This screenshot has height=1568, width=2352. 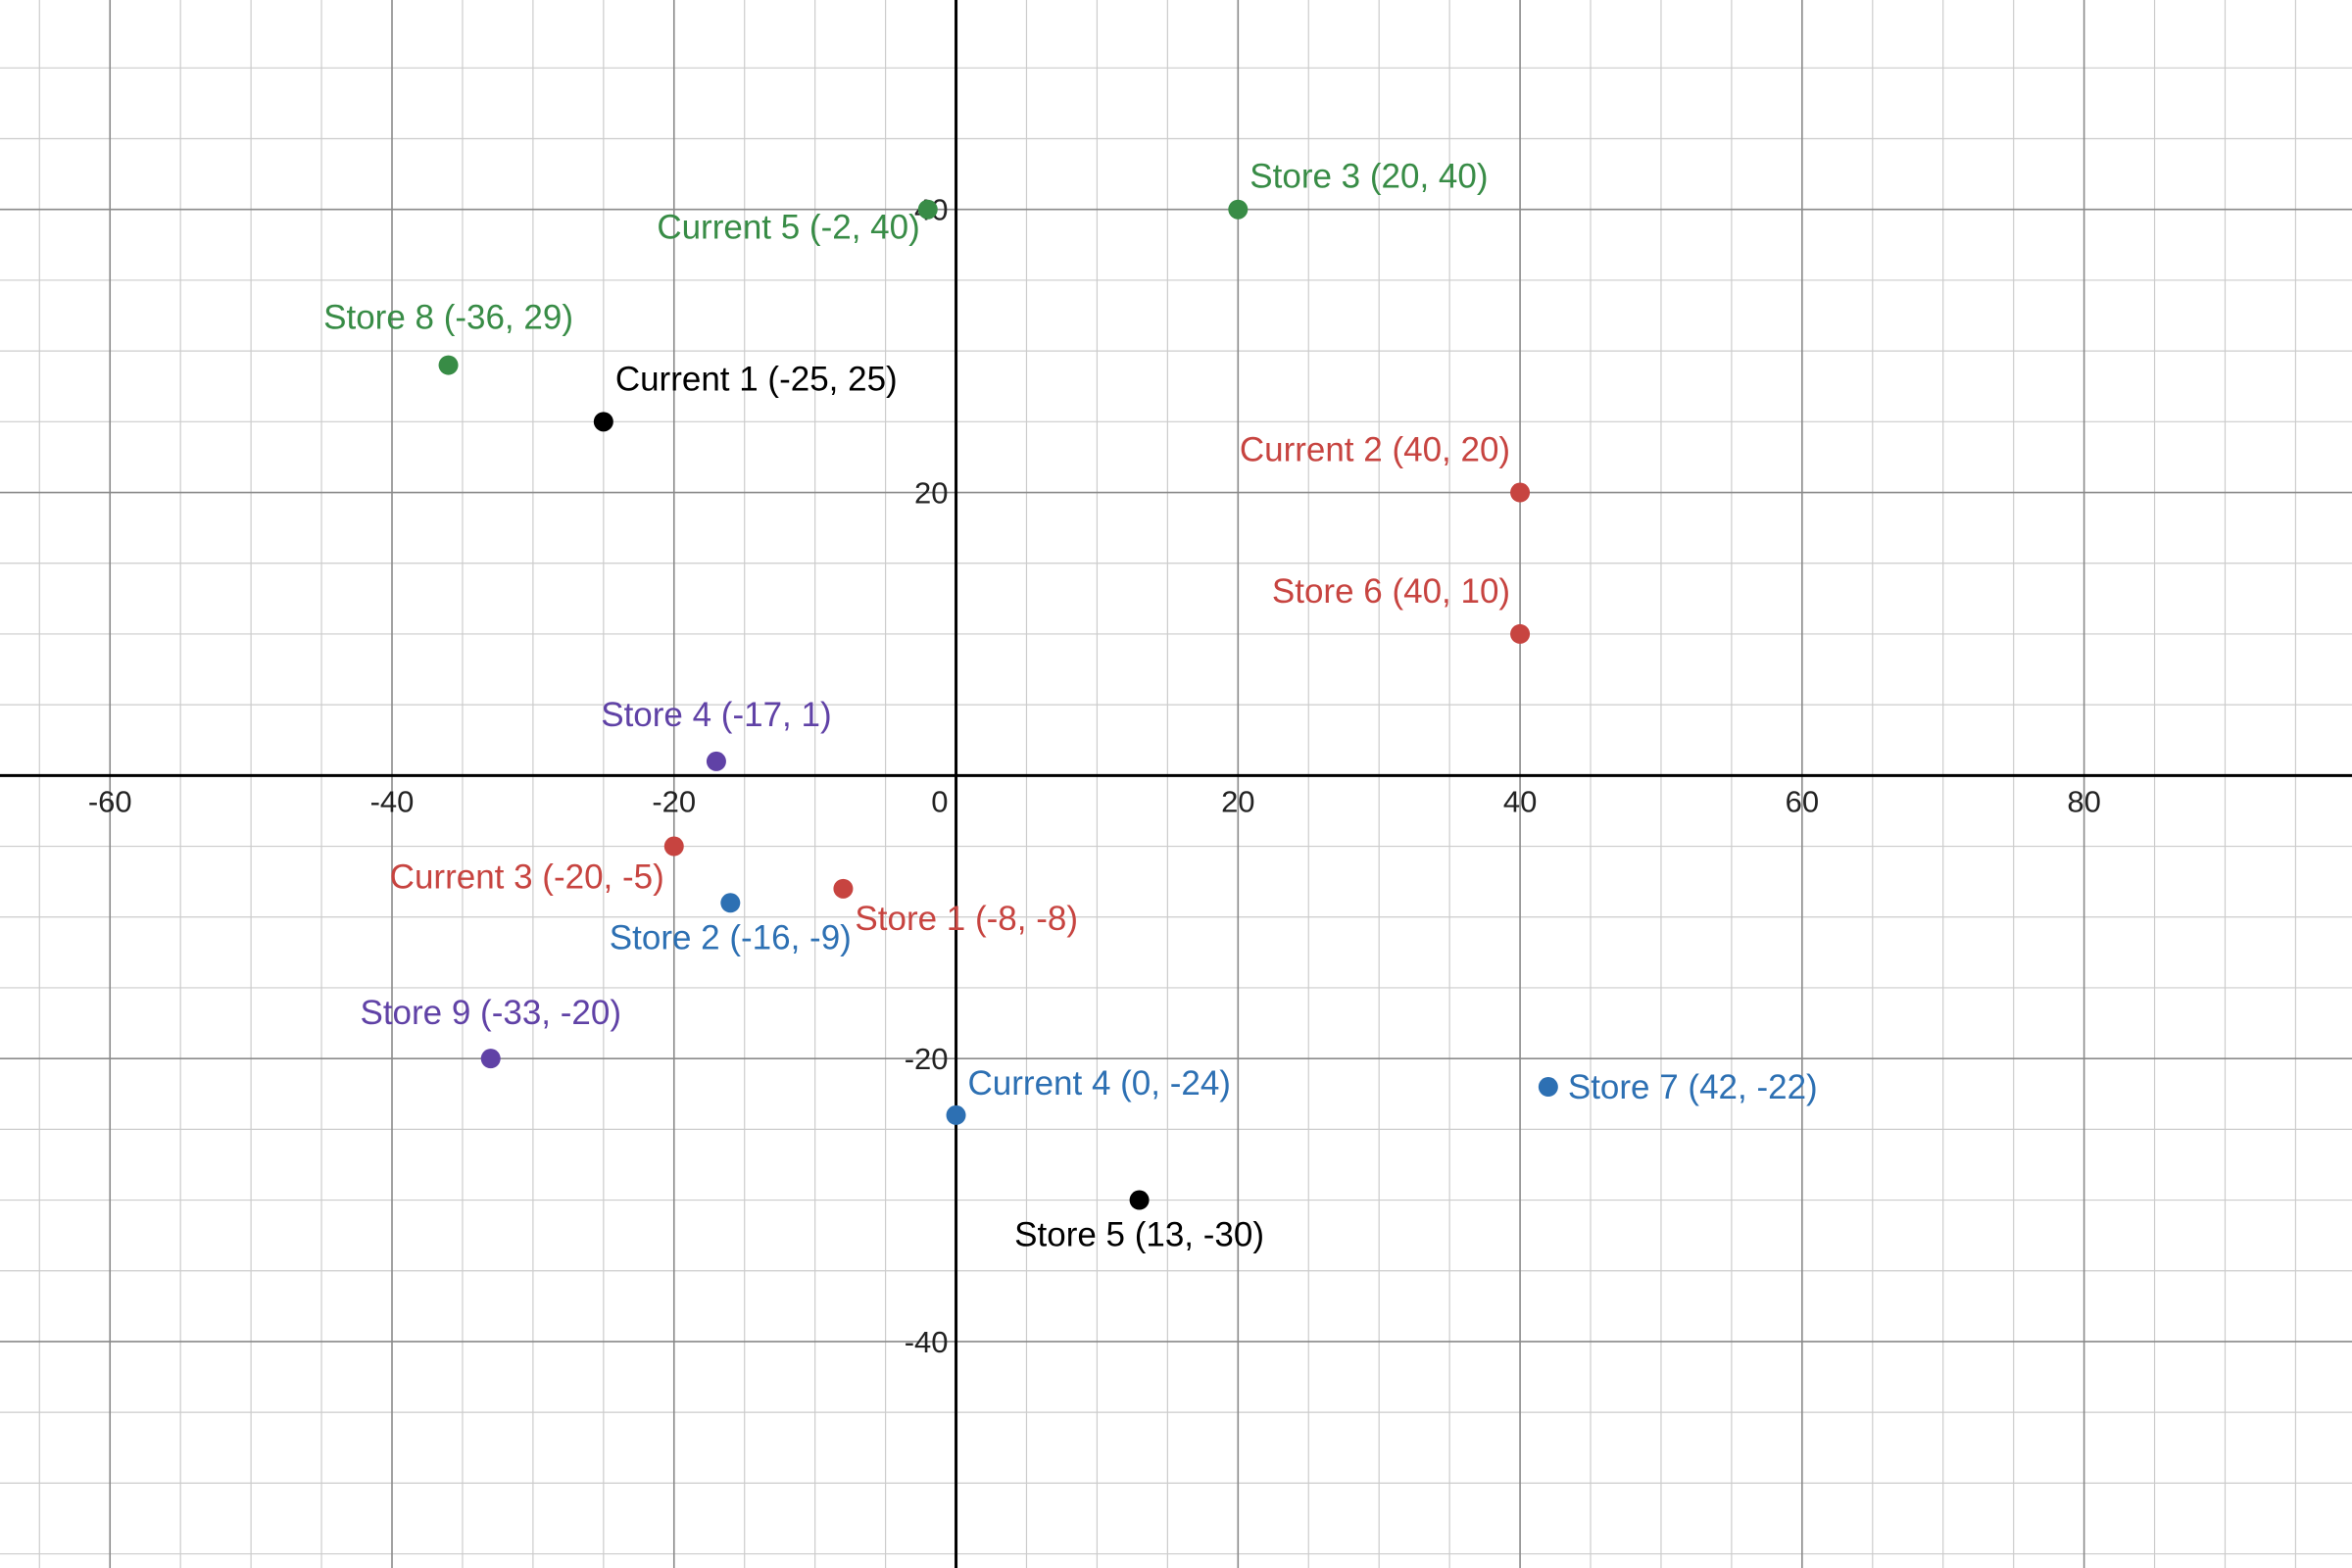 What do you see at coordinates (490, 1013) in the screenshot?
I see `data-point-label: Store 9 (-33, -20)` at bounding box center [490, 1013].